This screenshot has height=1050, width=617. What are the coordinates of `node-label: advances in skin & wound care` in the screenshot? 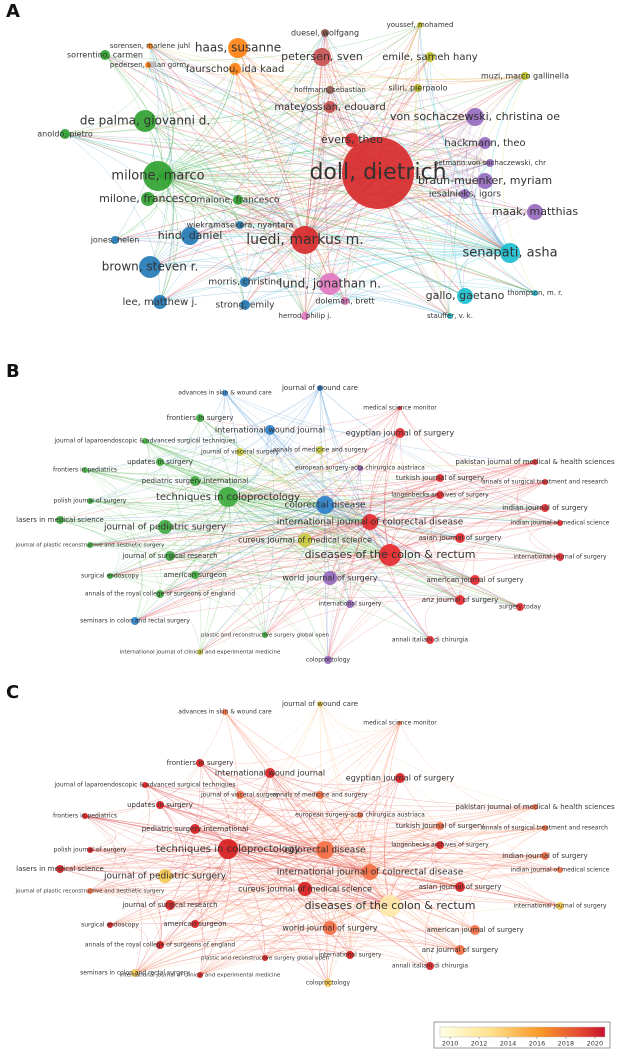 It's located at (225, 393).